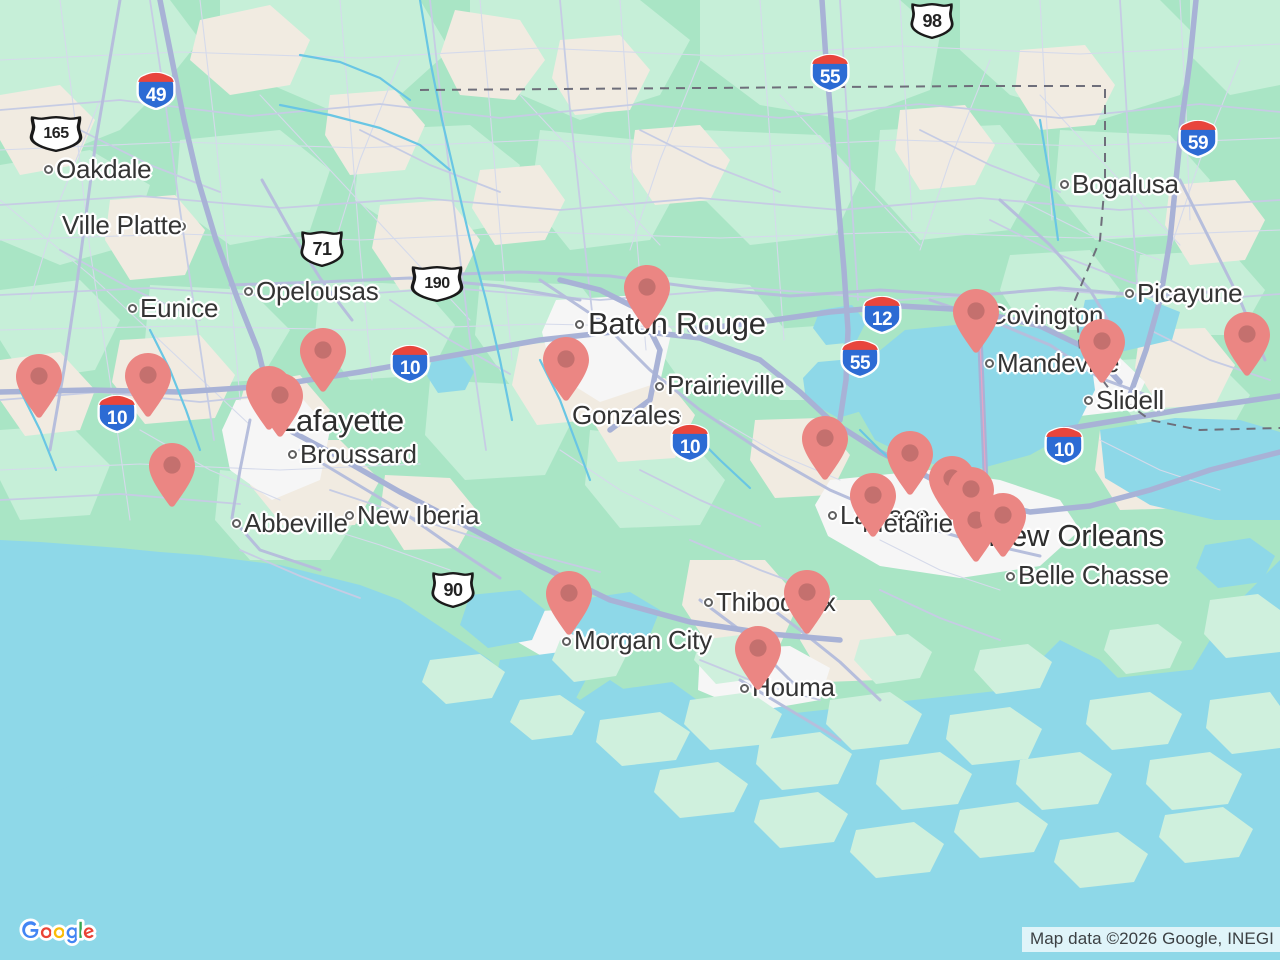  Describe the element at coordinates (292, 454) in the screenshot. I see `city-dot-broussard` at that location.